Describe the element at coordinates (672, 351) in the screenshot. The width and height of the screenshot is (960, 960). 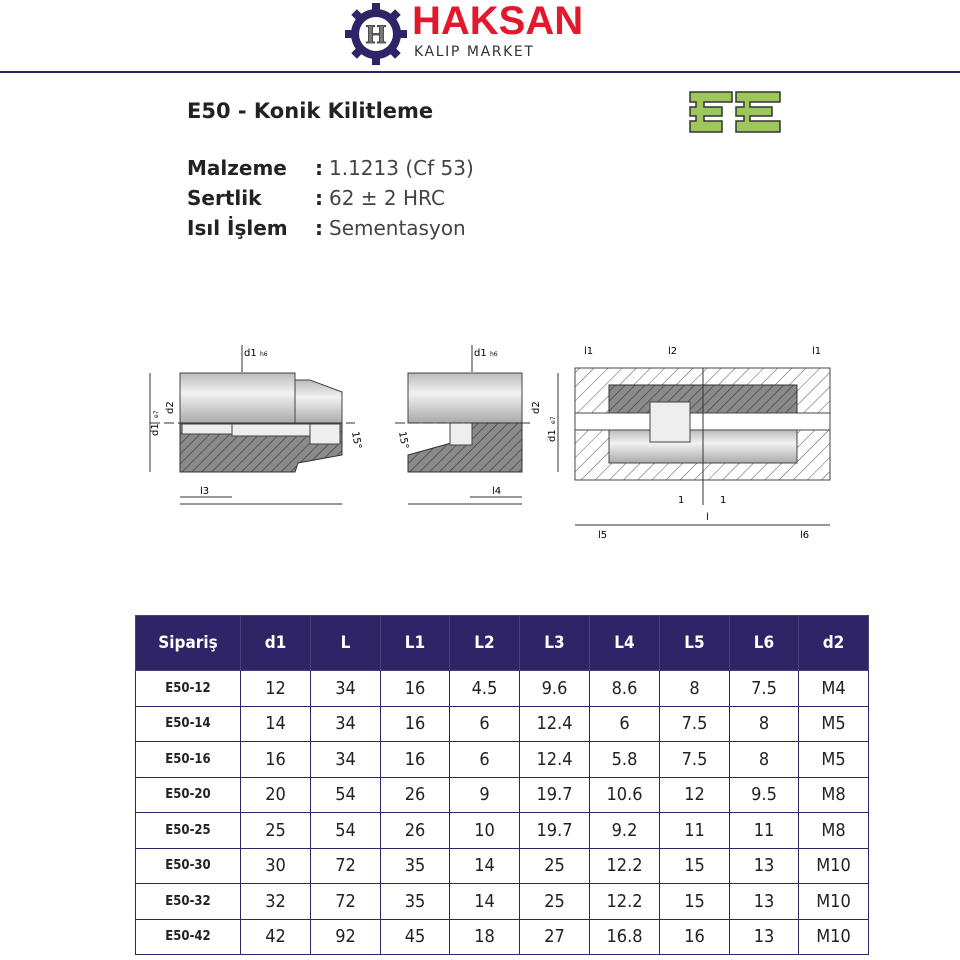
I see `svg-text: l2` at that location.